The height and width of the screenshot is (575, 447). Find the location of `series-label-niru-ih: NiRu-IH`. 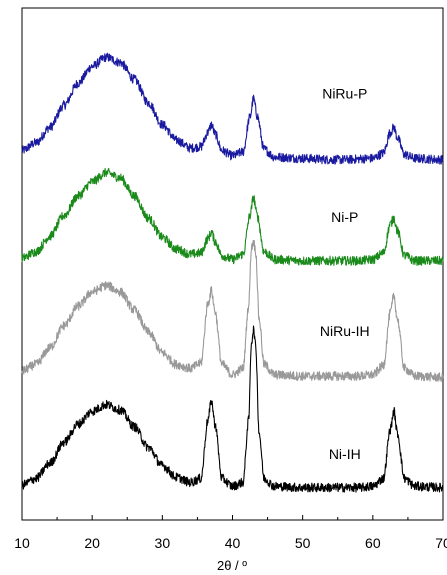

series-label-niru-ih: NiRu-IH is located at coordinates (345, 331).